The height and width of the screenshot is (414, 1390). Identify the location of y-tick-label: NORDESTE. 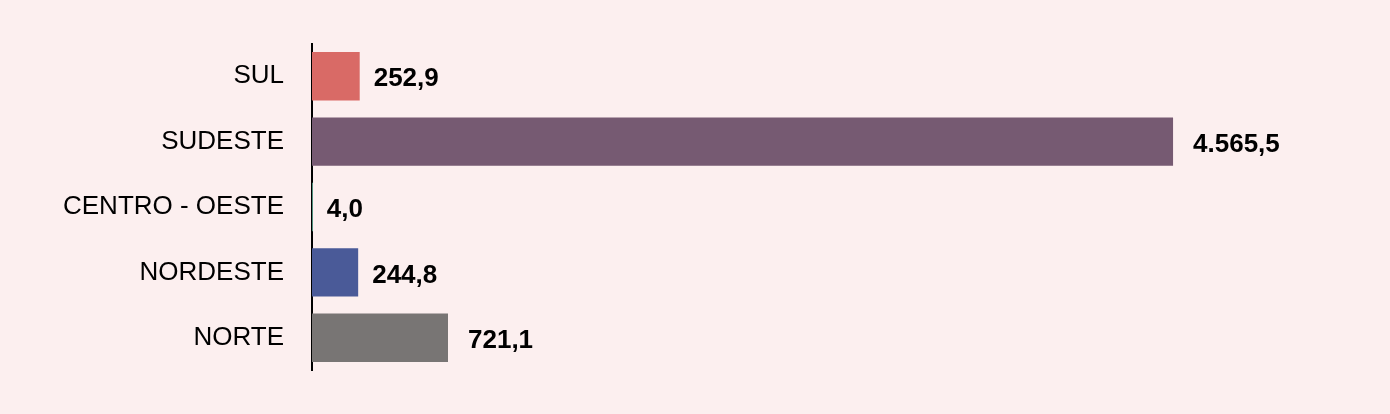
(211, 270).